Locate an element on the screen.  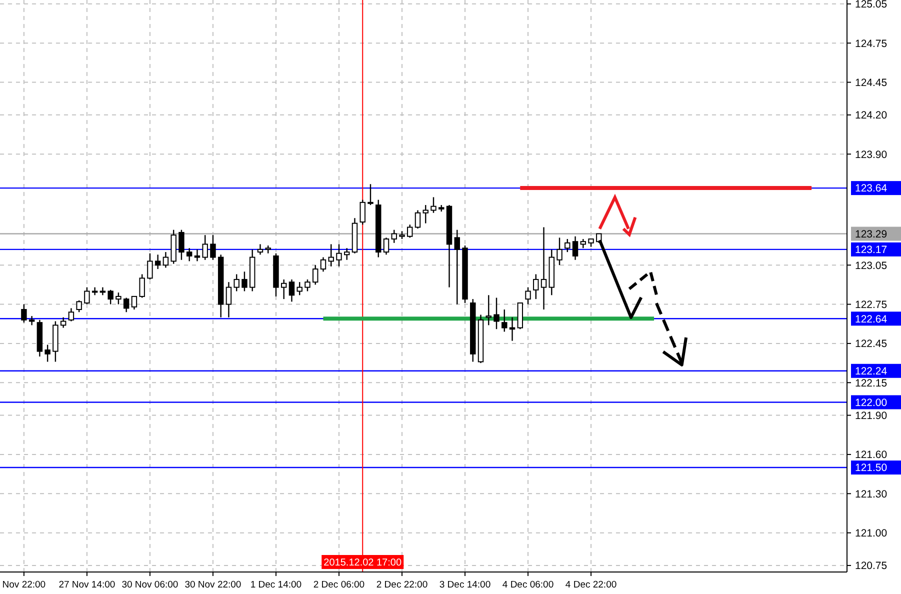
y-tick-label: 122.75 is located at coordinates (871, 304).